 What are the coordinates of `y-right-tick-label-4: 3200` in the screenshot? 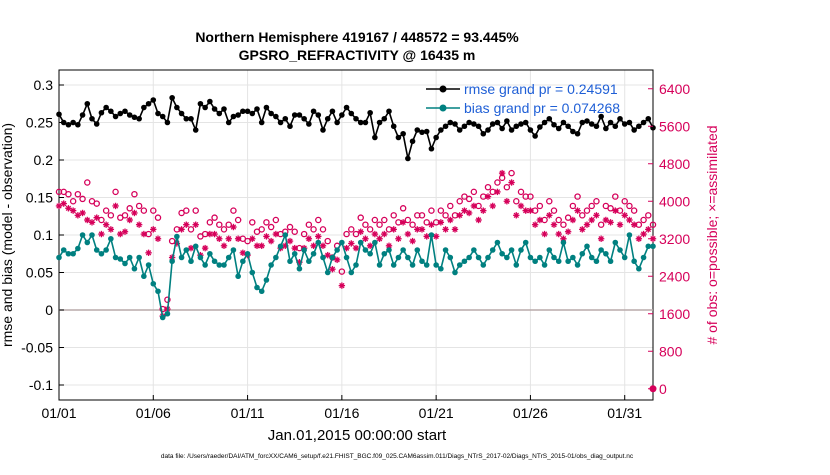 It's located at (674, 239).